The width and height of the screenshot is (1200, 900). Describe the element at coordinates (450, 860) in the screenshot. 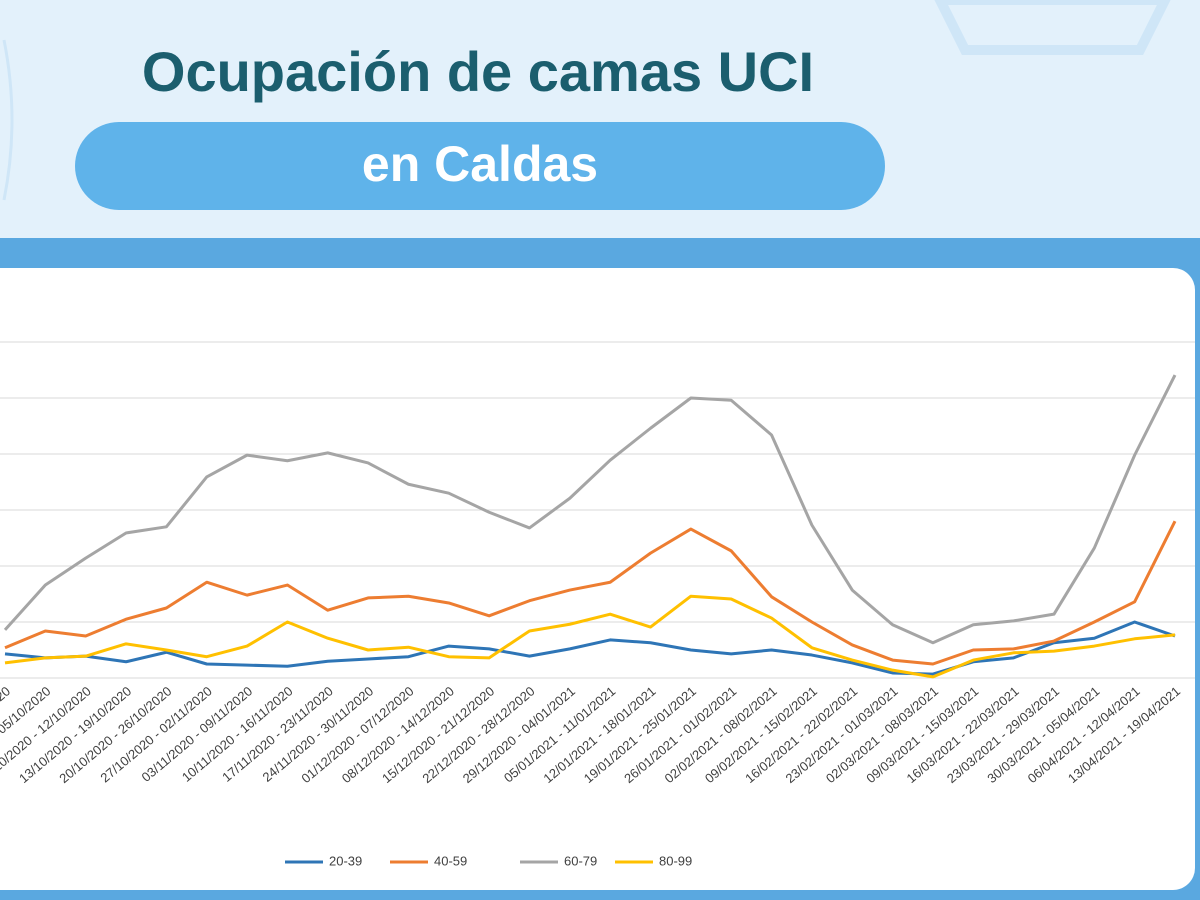

I see `legend-label: 40-59` at that location.